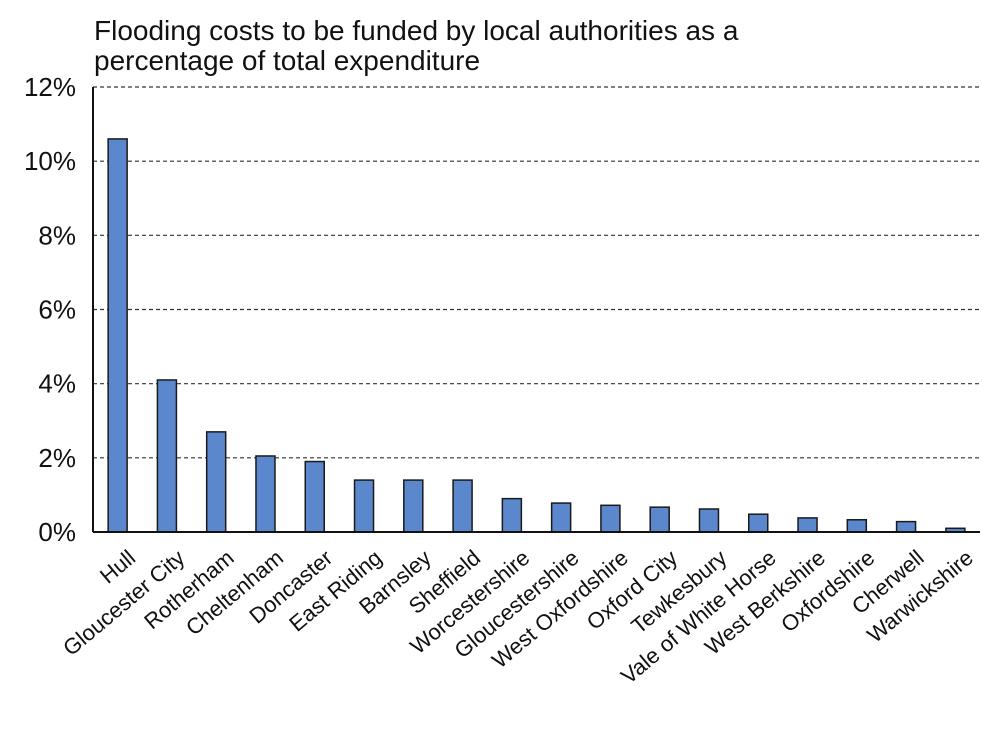  Describe the element at coordinates (50, 87) in the screenshot. I see `y-tick-label: 12%` at that location.